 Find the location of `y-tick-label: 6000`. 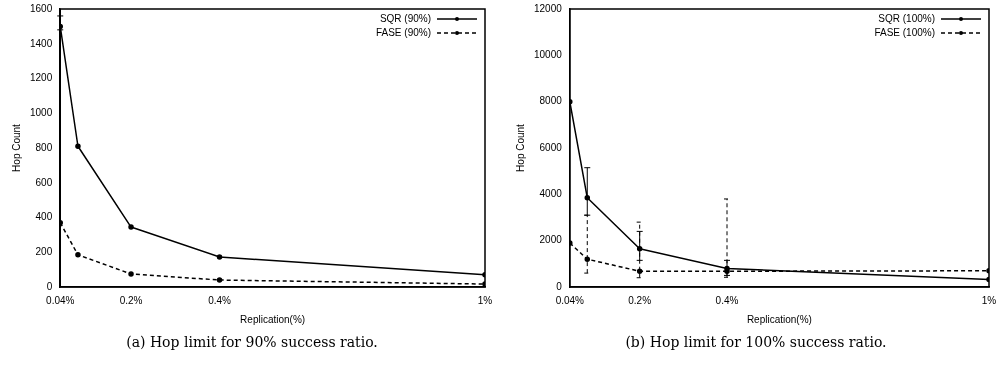

y-tick-label: 6000 is located at coordinates (551, 147).